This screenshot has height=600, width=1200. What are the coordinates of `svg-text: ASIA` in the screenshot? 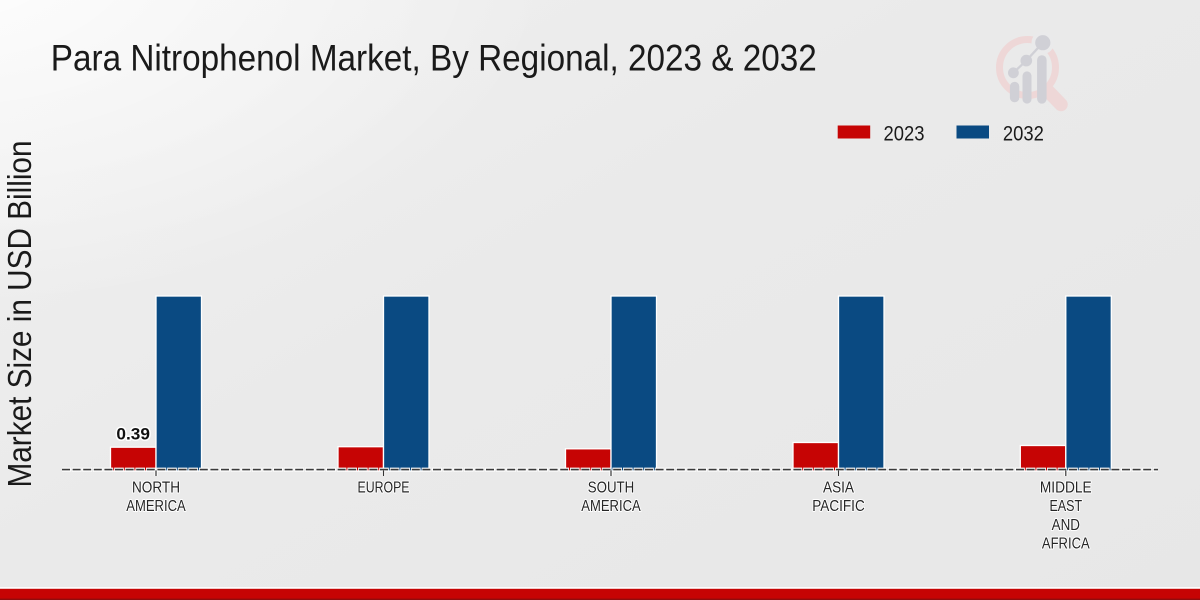 It's located at (838, 487).